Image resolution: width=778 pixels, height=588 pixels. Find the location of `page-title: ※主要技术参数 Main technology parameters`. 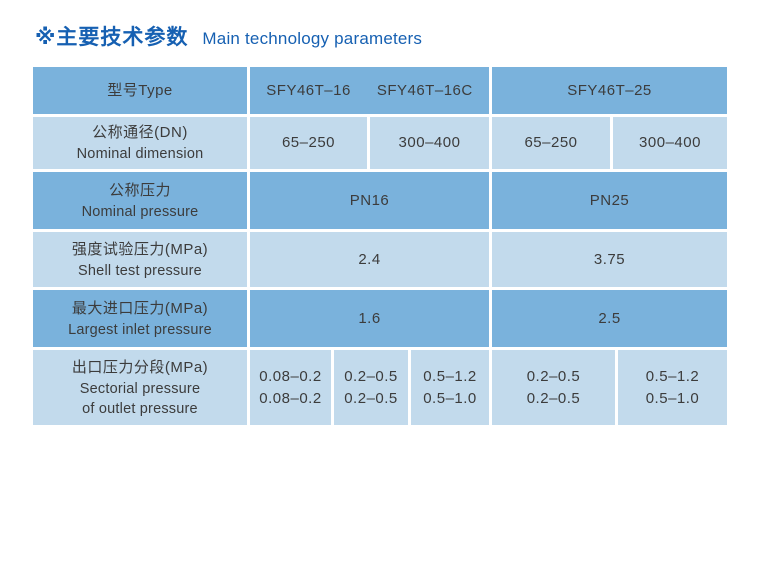

page-title: ※主要技术参数 Main technology parameters is located at coordinates (228, 36).